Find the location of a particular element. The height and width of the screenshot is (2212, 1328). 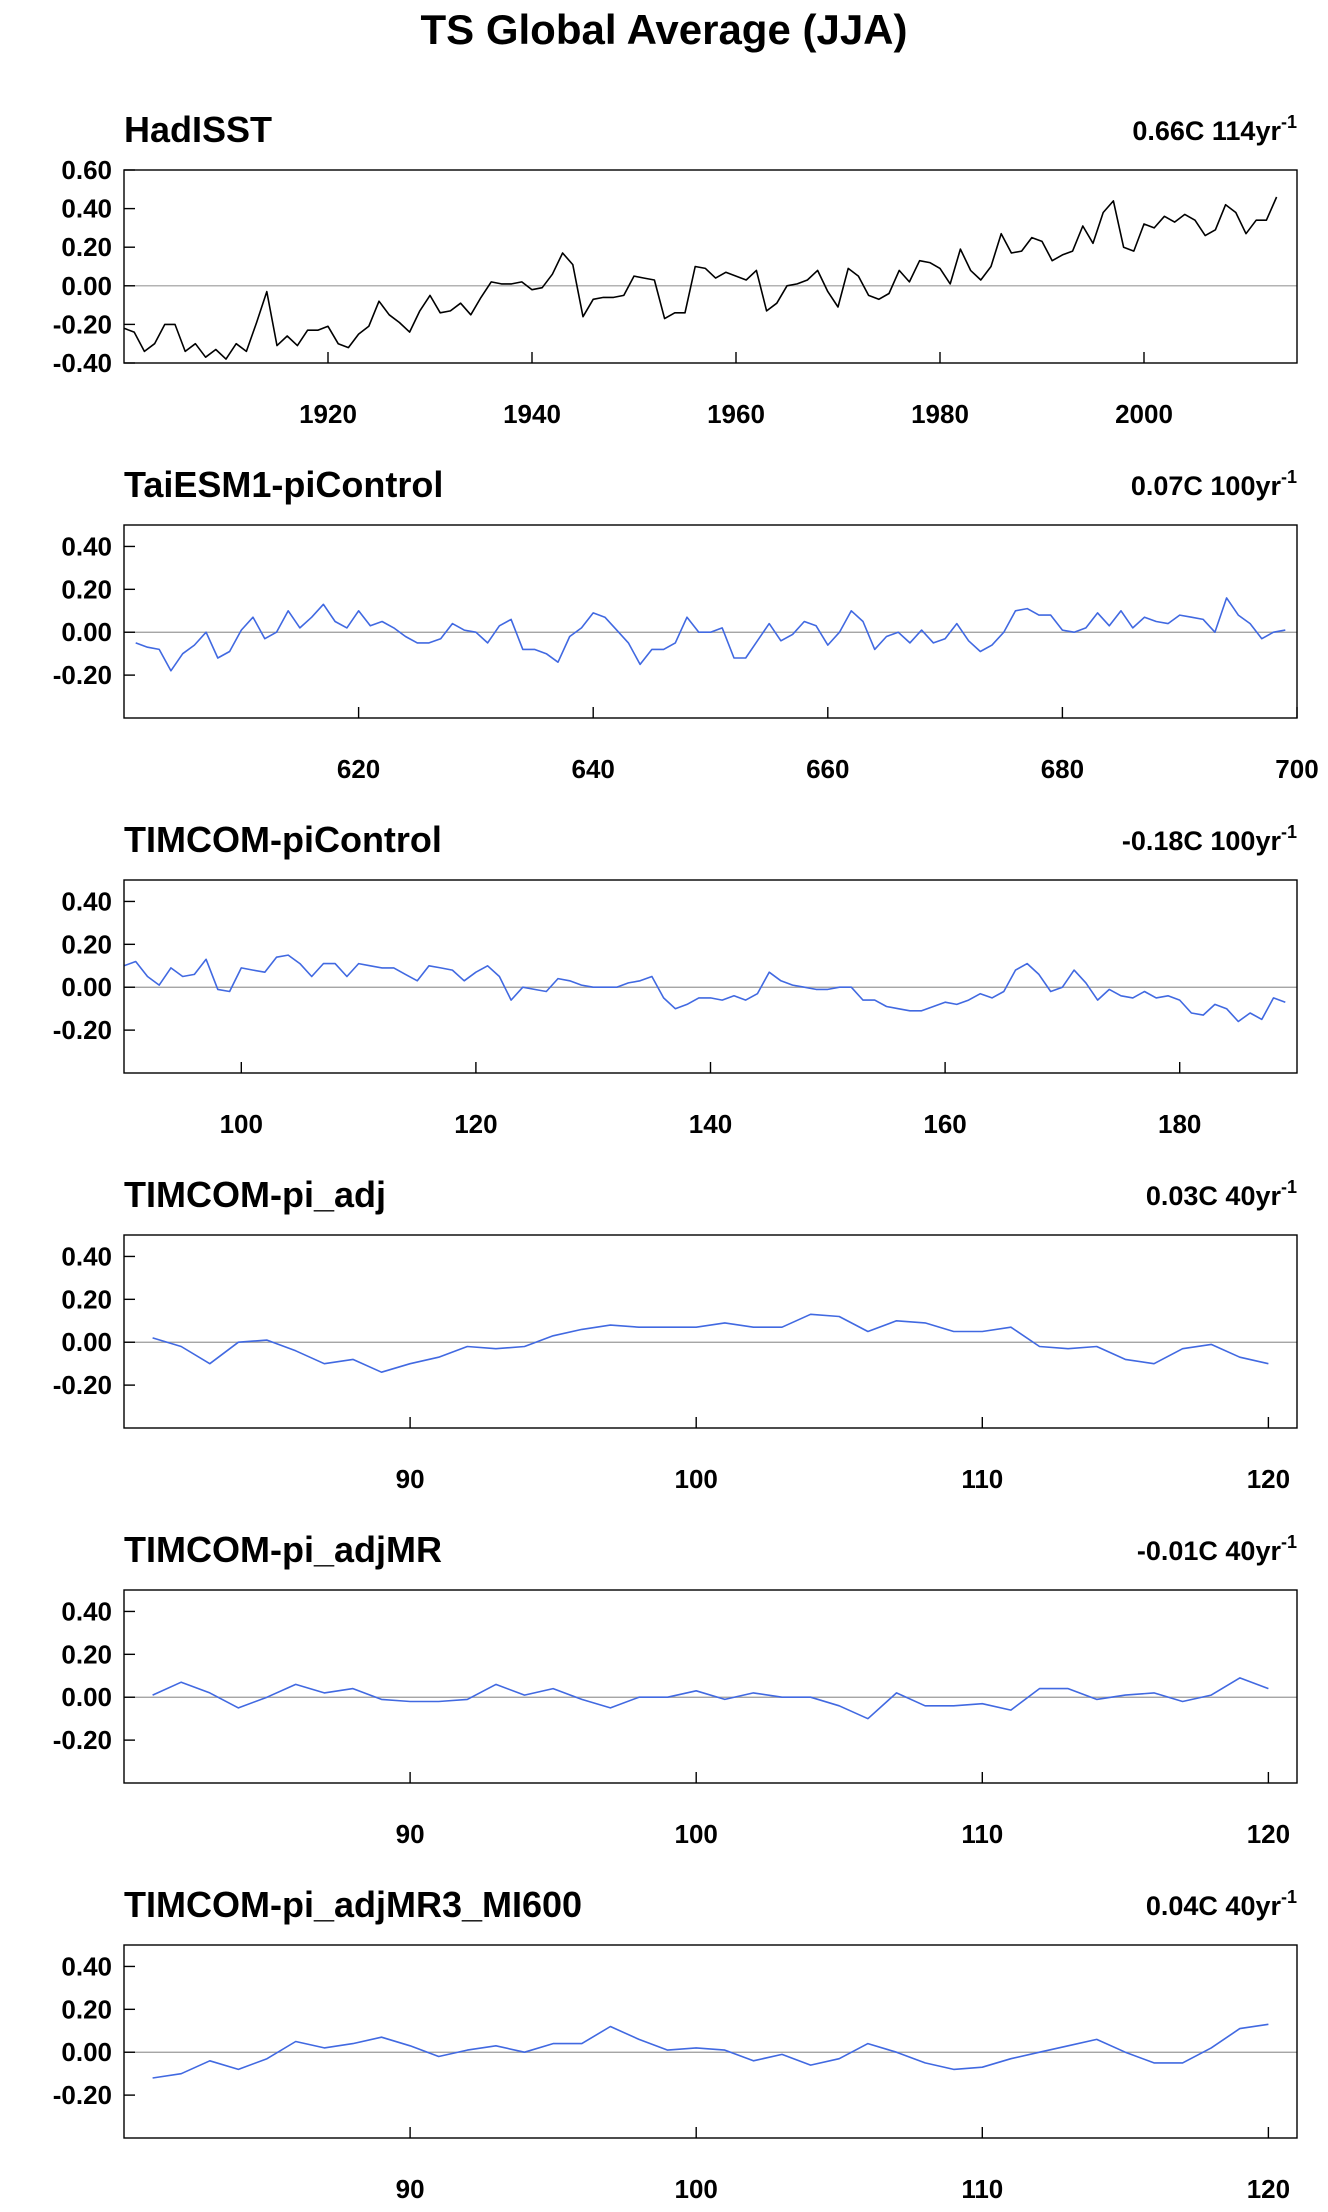

x-tick-label: 700 is located at coordinates (1296, 769).